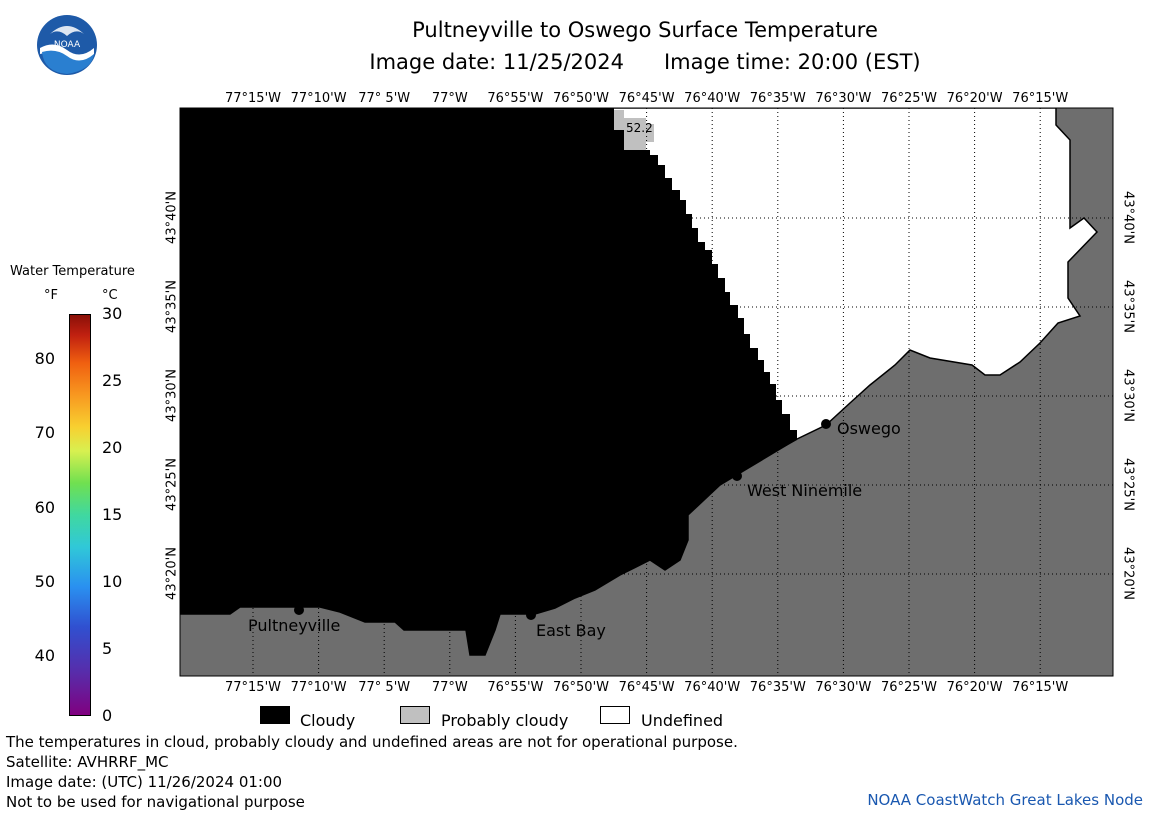 This screenshot has width=1153, height=817. I want to click on celsius-tick: 30, so click(112, 313).